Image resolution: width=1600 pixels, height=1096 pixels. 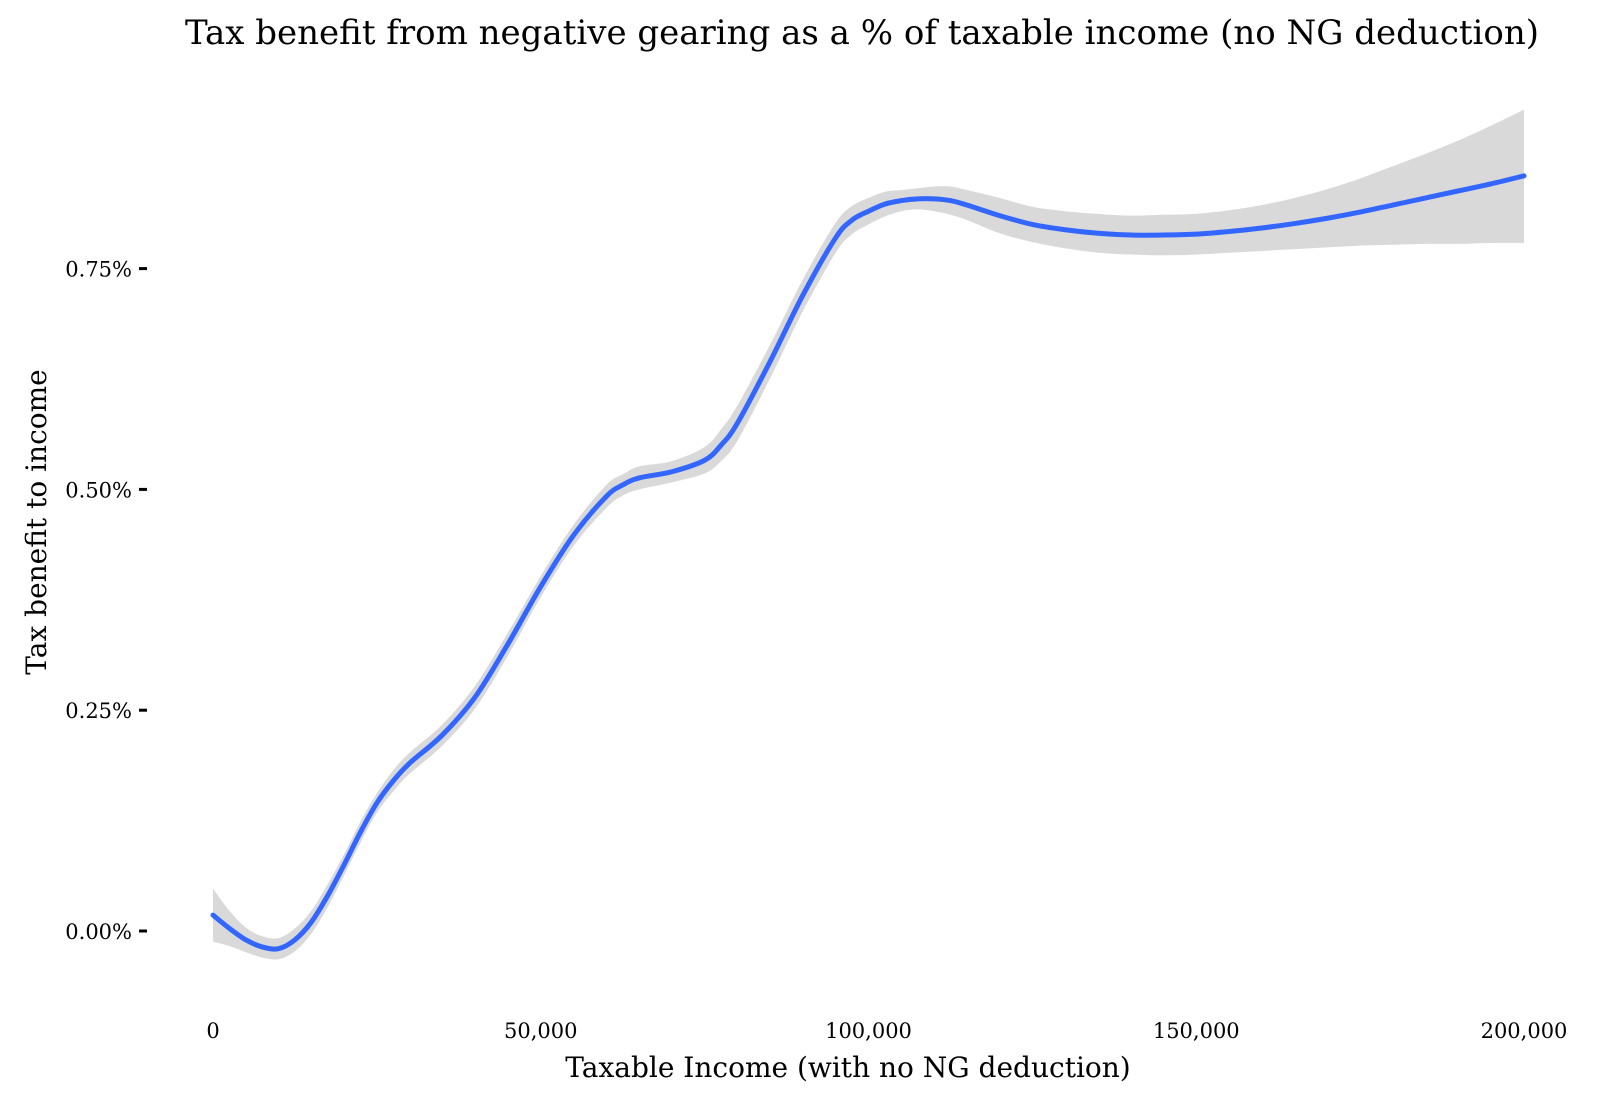 I want to click on x-tick-label: 0, so click(x=212, y=1031).